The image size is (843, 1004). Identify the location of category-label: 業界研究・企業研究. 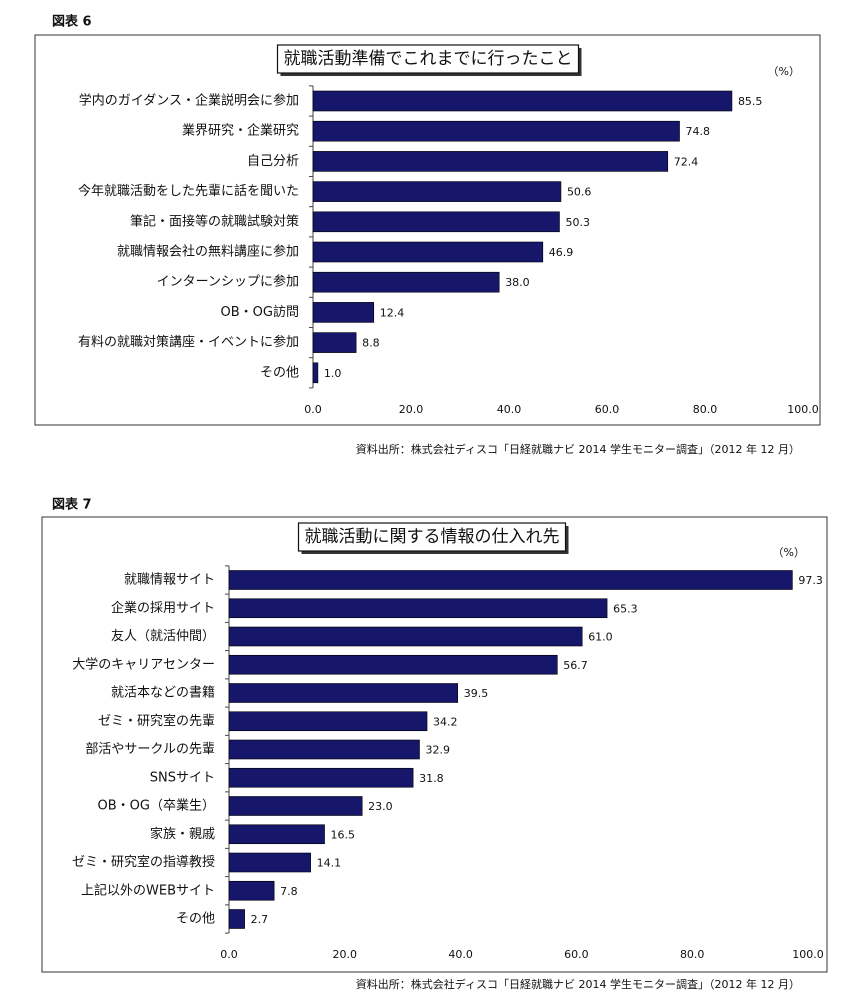
(240, 131).